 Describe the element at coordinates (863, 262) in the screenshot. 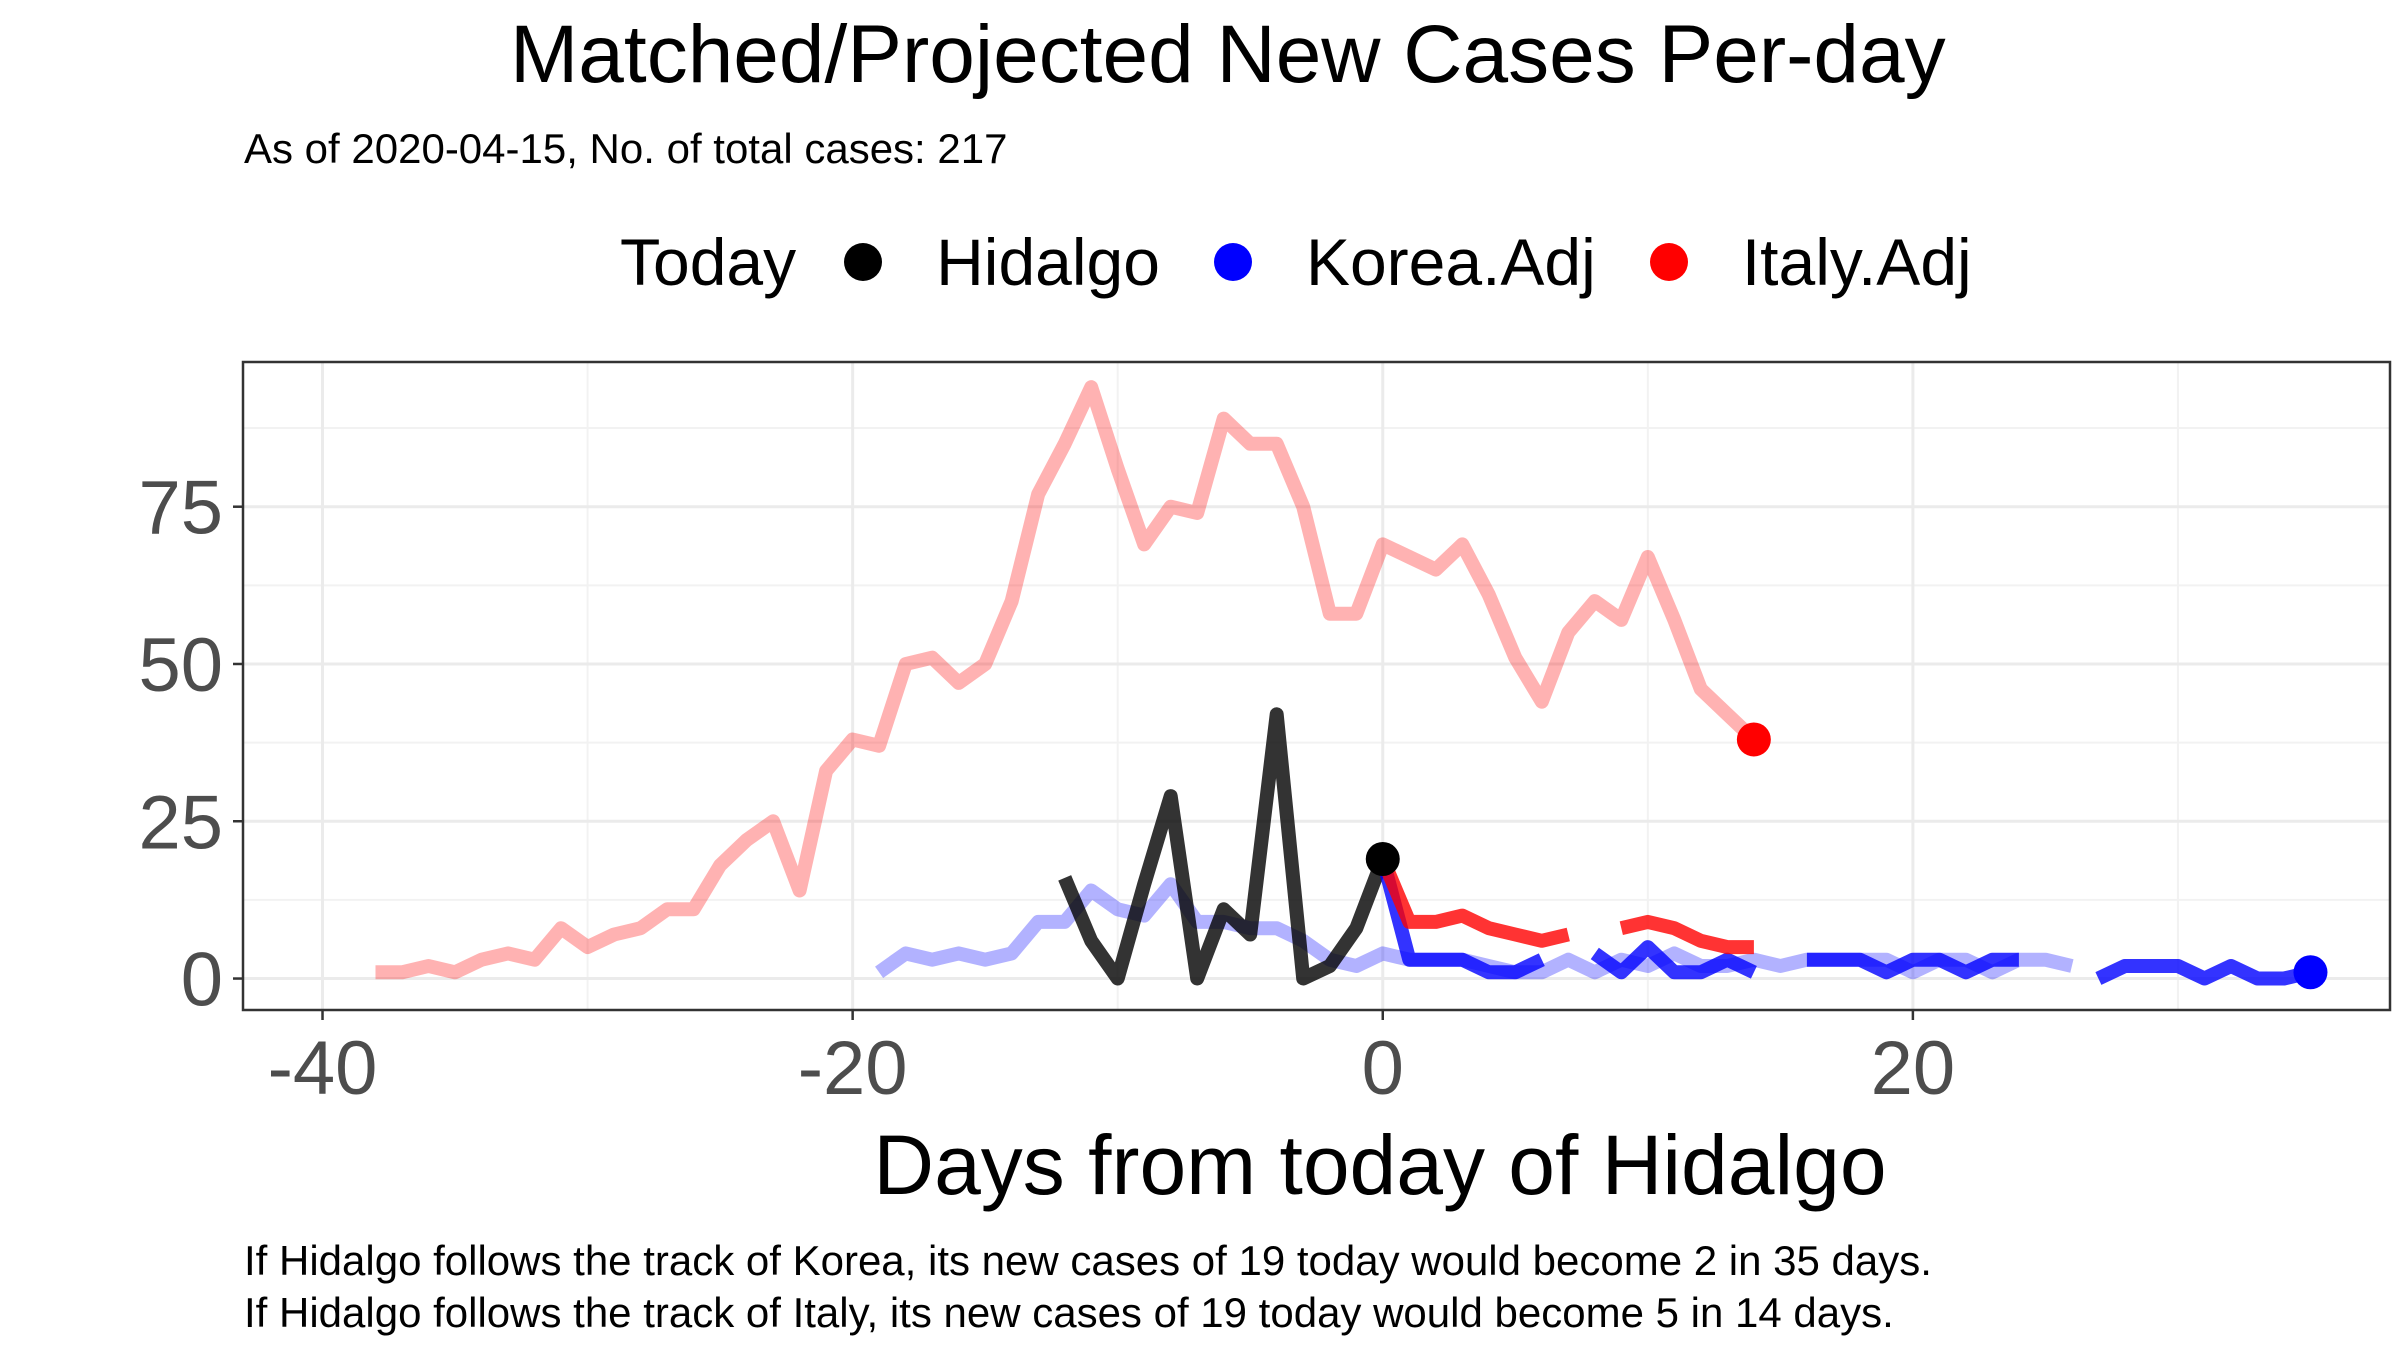

I see `legend-key-hidalgo` at that location.